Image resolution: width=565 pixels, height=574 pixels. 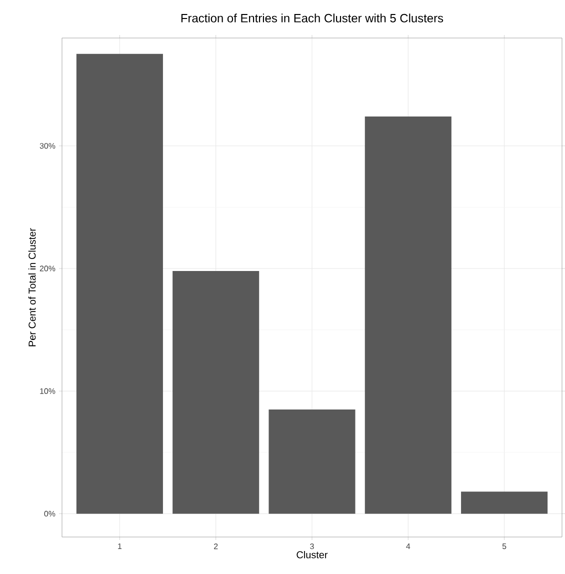 I want to click on y-axis-title: Per Cent of Total in Cluster, so click(x=32, y=287).